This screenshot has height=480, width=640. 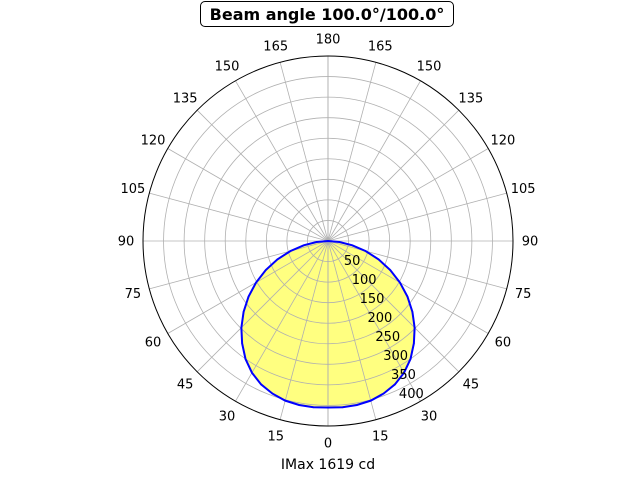 I want to click on radial-label-50: 50, so click(x=352, y=261).